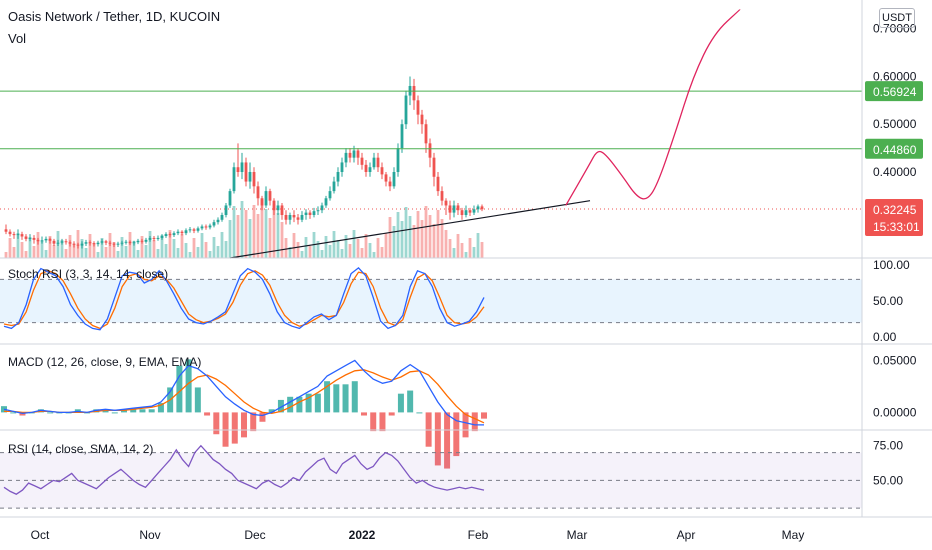 The width and height of the screenshot is (932, 550). Describe the element at coordinates (40, 535) in the screenshot. I see `time-axis-label: Oct` at that location.